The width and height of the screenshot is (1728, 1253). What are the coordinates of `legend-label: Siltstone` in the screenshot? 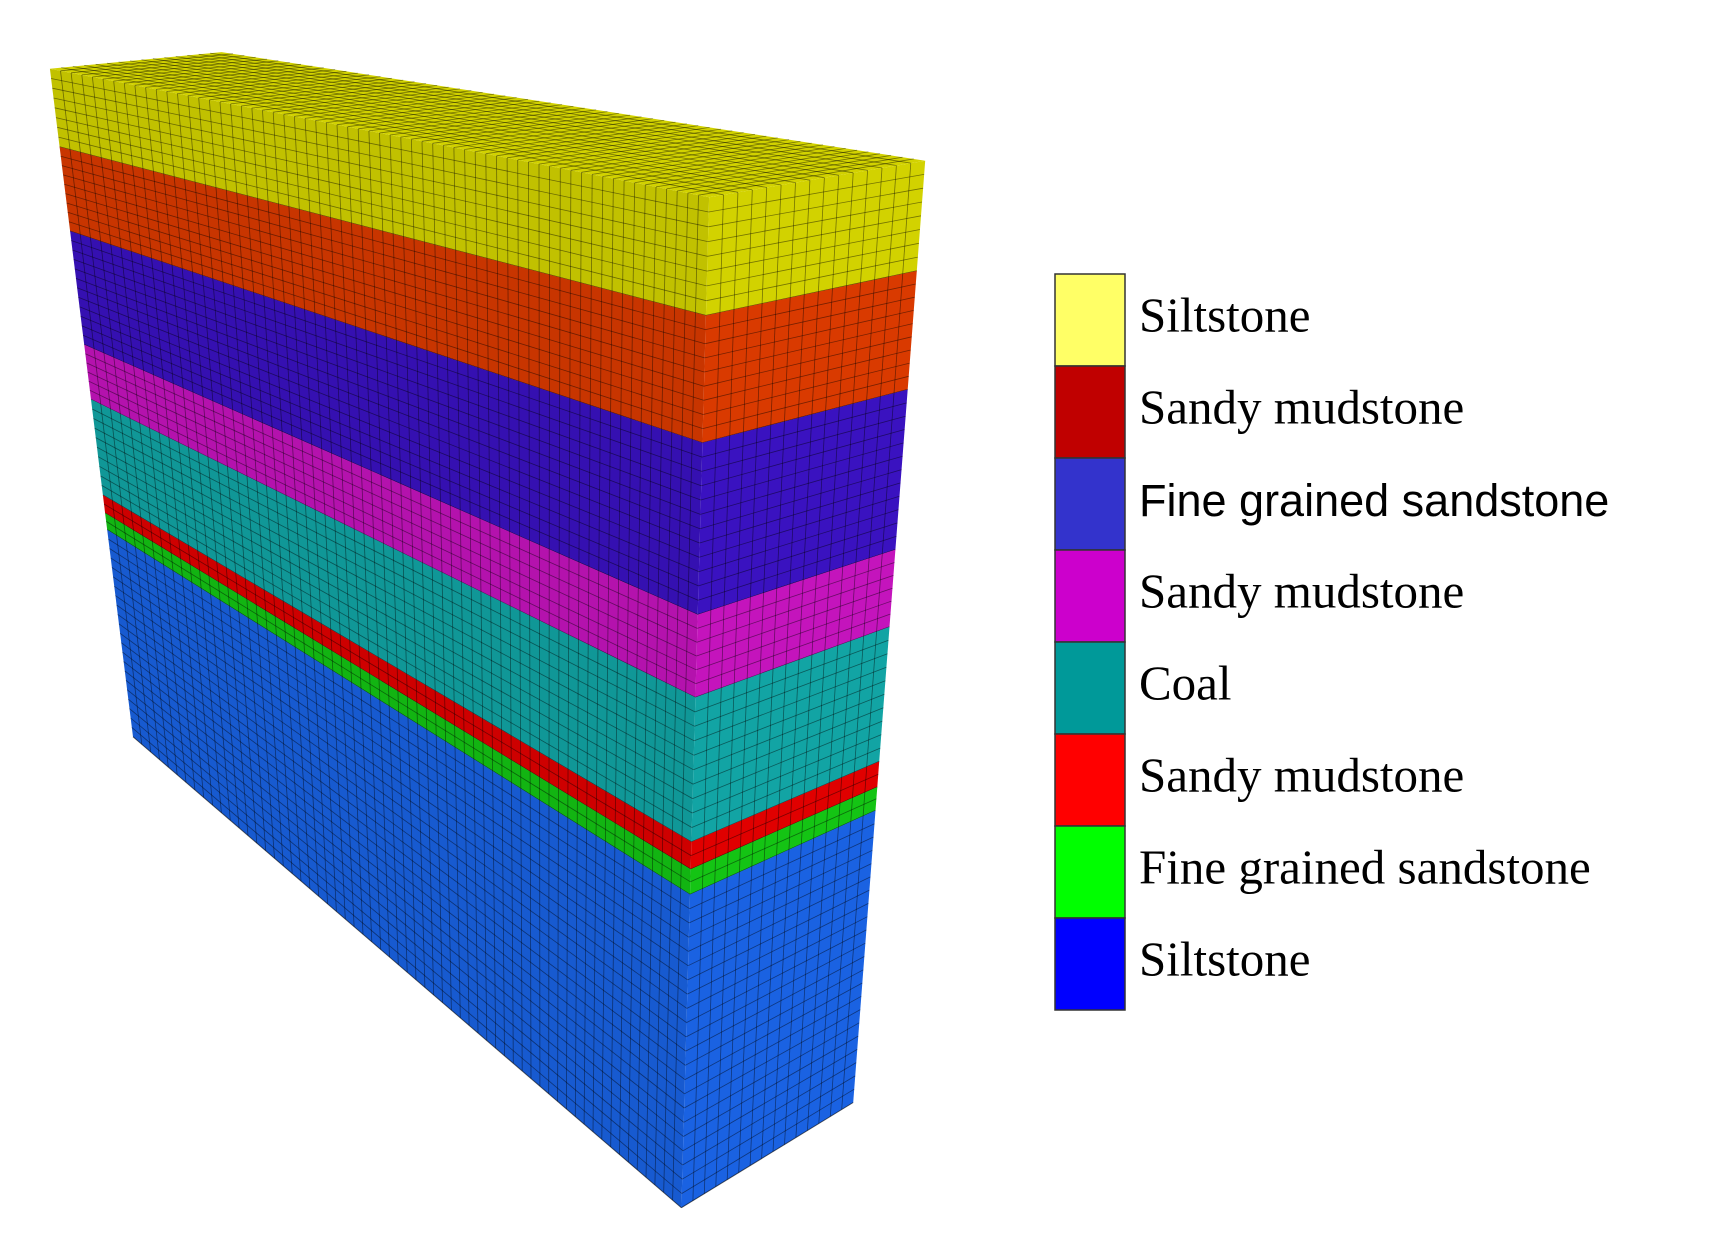 It's located at (1225, 314).